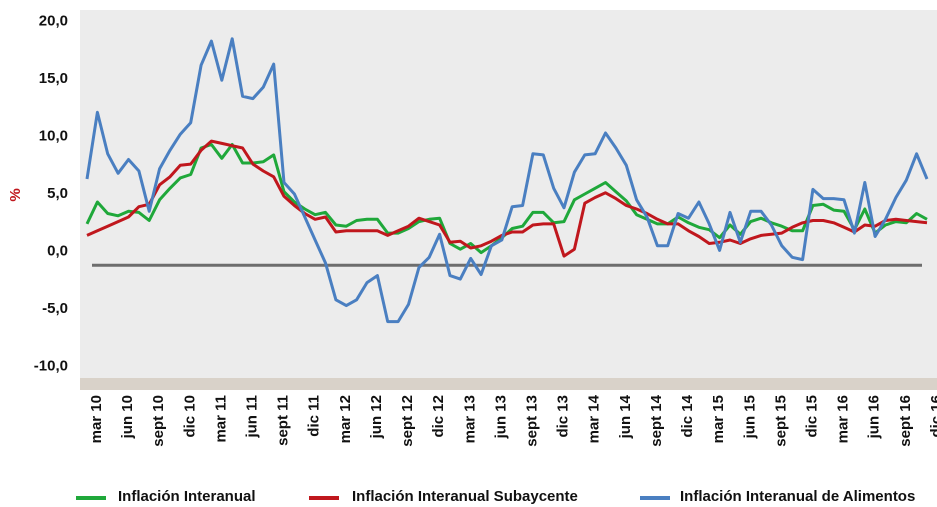  I want to click on x-tick-label: sept 14, so click(656, 420).